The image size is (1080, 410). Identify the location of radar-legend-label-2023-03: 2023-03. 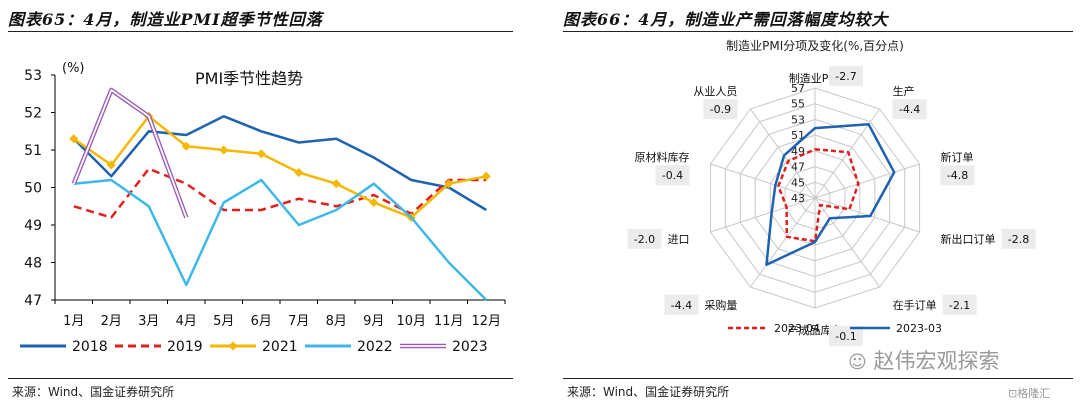
(919, 328).